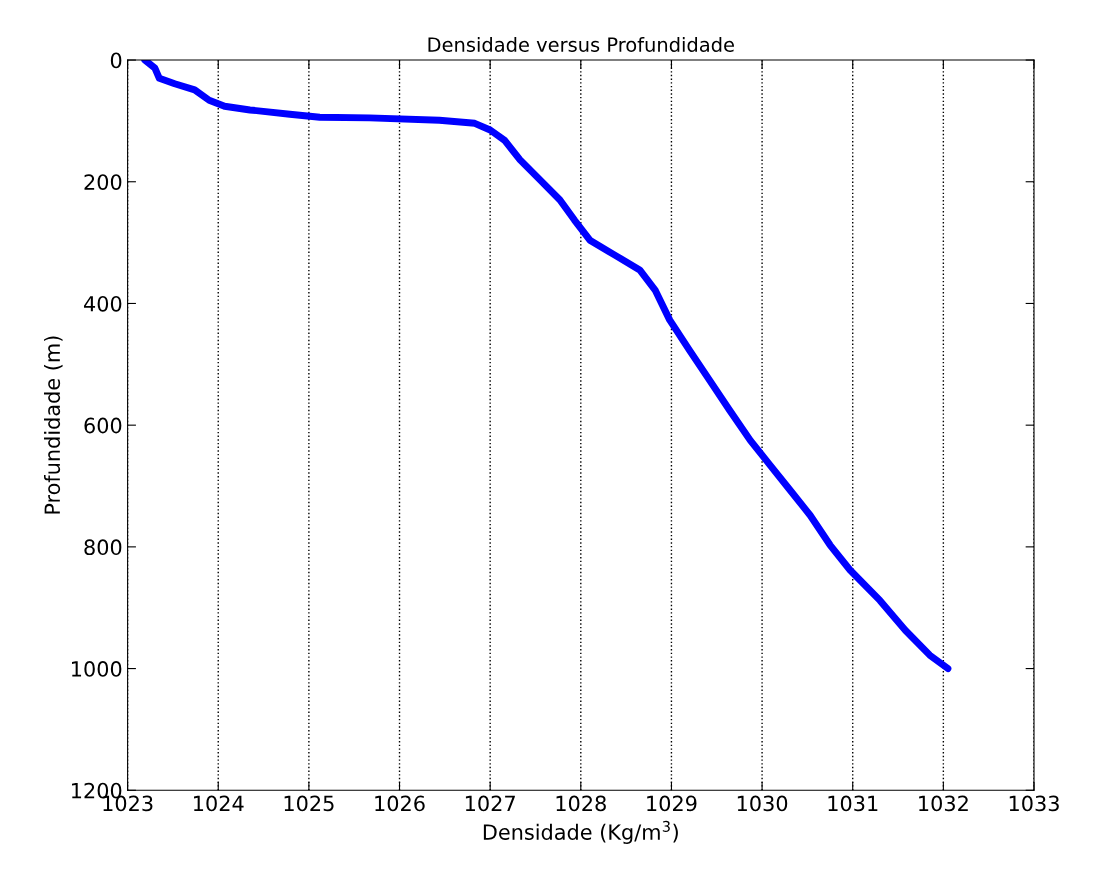 This screenshot has width=1100, height=883. I want to click on x-tick-label: 1026, so click(400, 803).